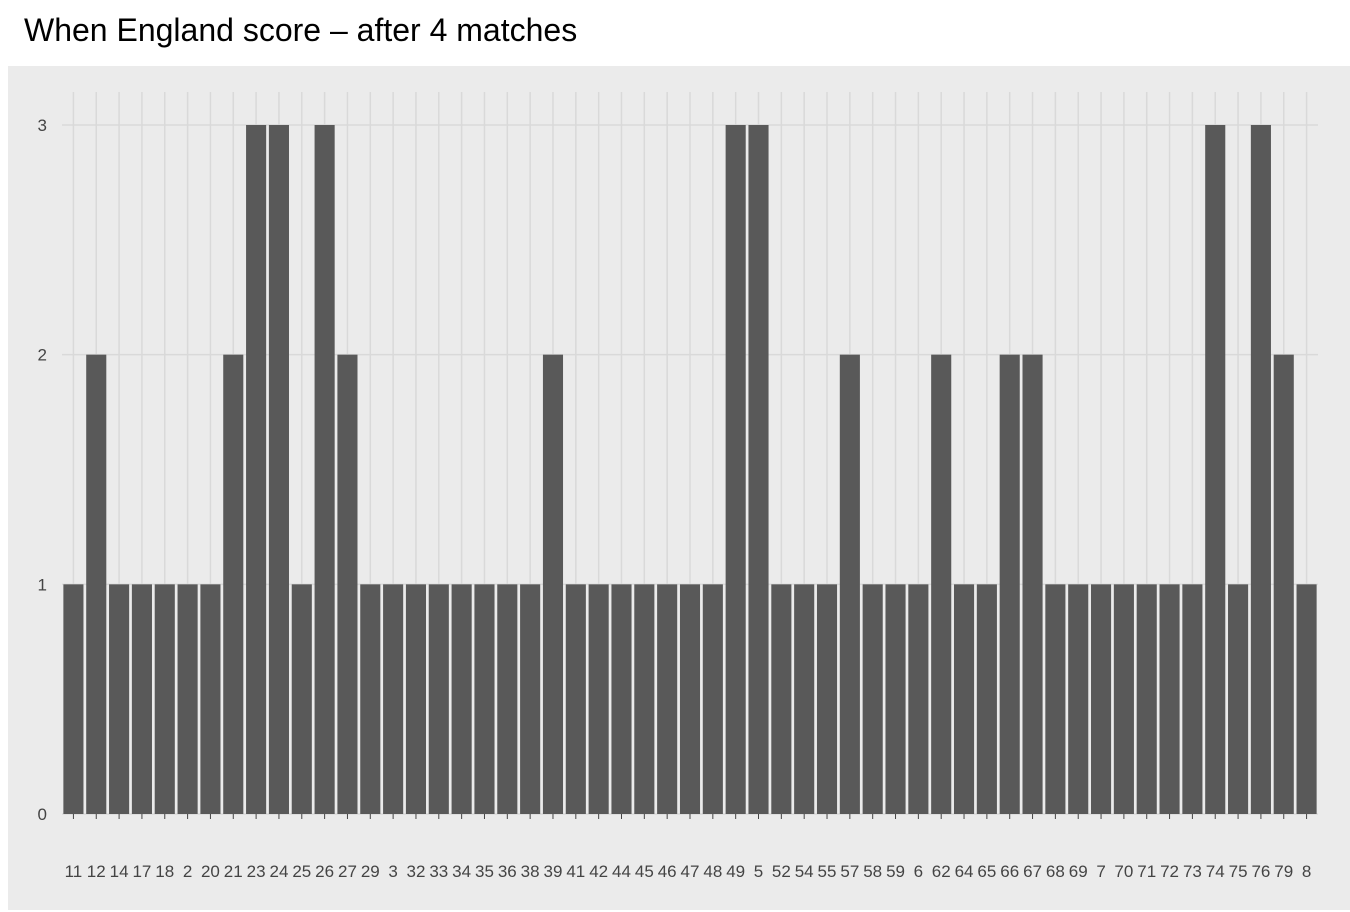 The width and height of the screenshot is (1350, 912). Describe the element at coordinates (712, 871) in the screenshot. I see `x-tick-label: 48` at that location.